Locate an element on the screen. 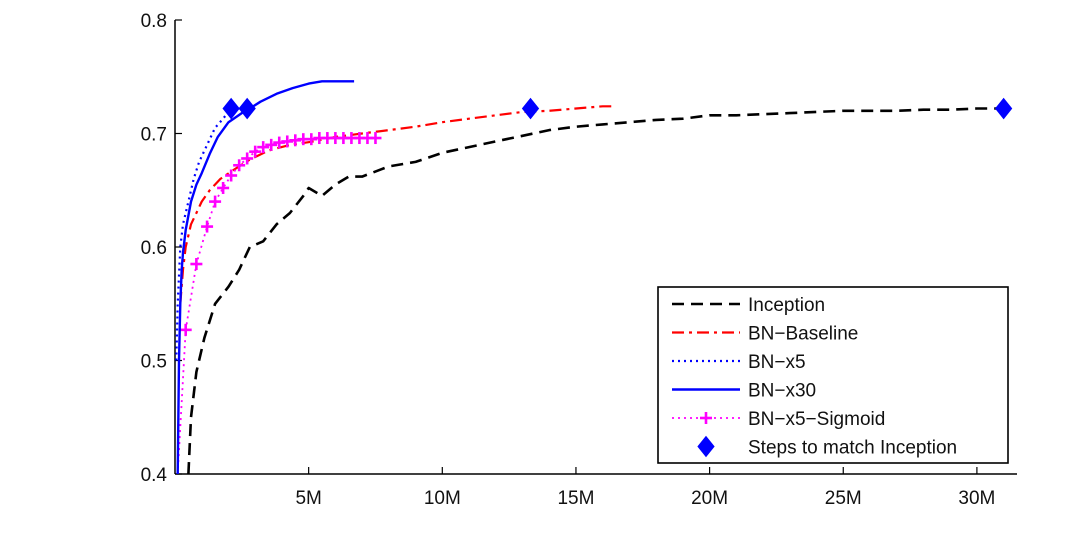  y-tick-label: 0.7 is located at coordinates (154, 135).